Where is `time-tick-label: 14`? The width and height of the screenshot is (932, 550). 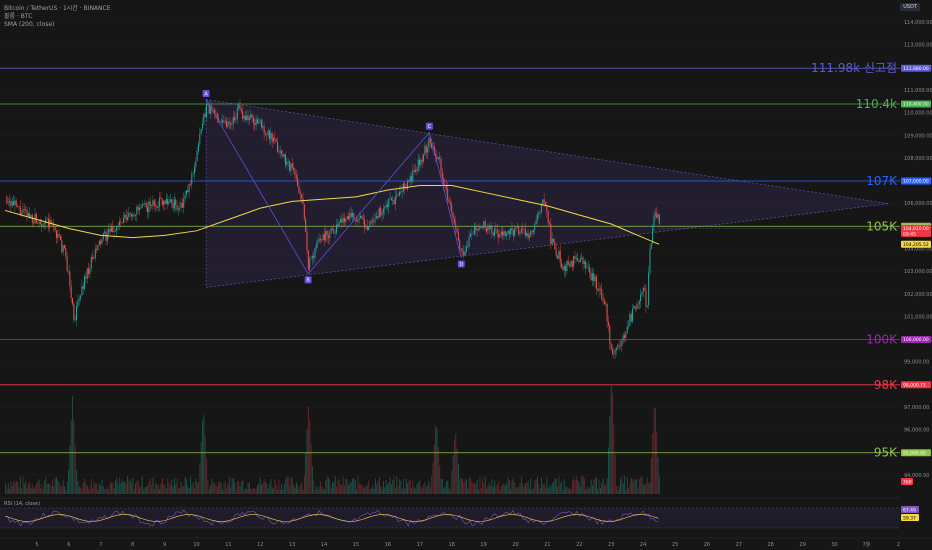
time-tick-label: 14 is located at coordinates (324, 545).